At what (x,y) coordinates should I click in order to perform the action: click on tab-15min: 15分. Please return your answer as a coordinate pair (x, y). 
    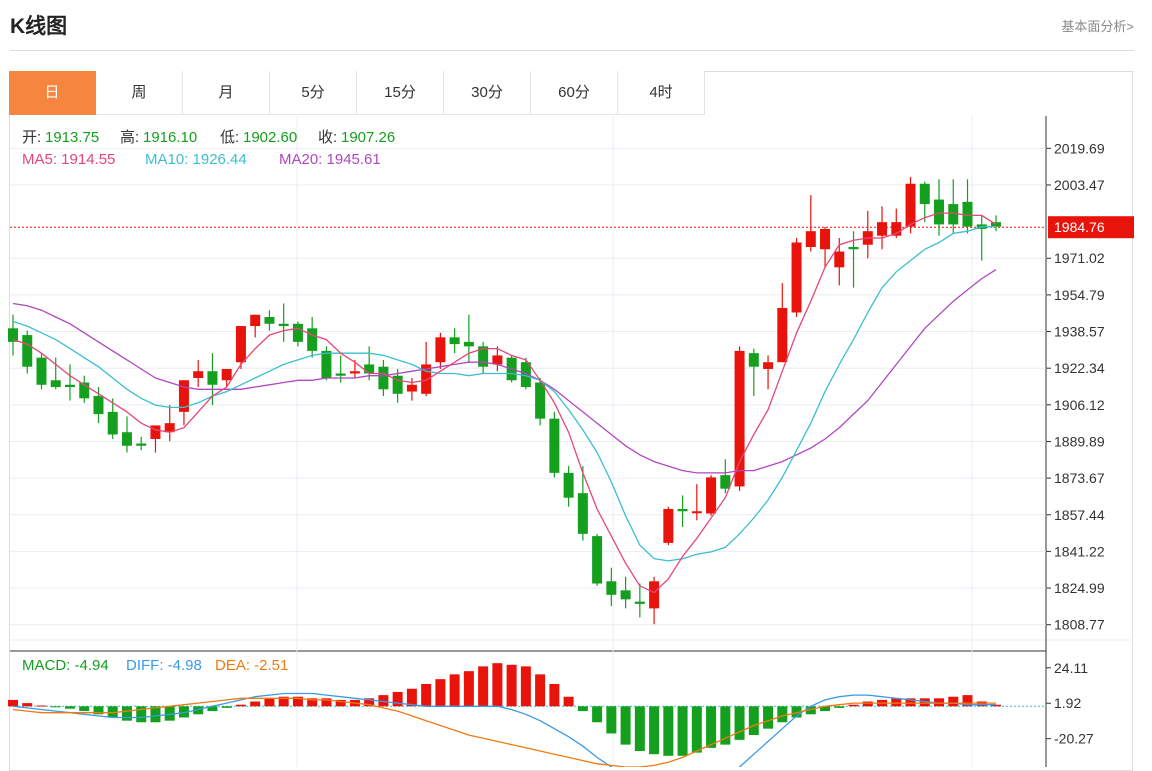
    Looking at the image, I should click on (400, 93).